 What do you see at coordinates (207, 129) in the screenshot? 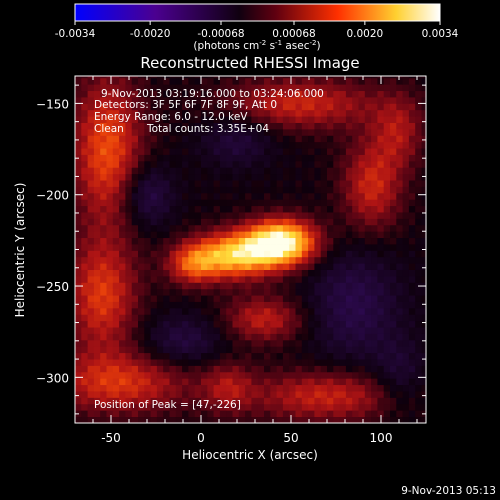
I see `annotation-counts: Total counts: 3.35E+04` at bounding box center [207, 129].